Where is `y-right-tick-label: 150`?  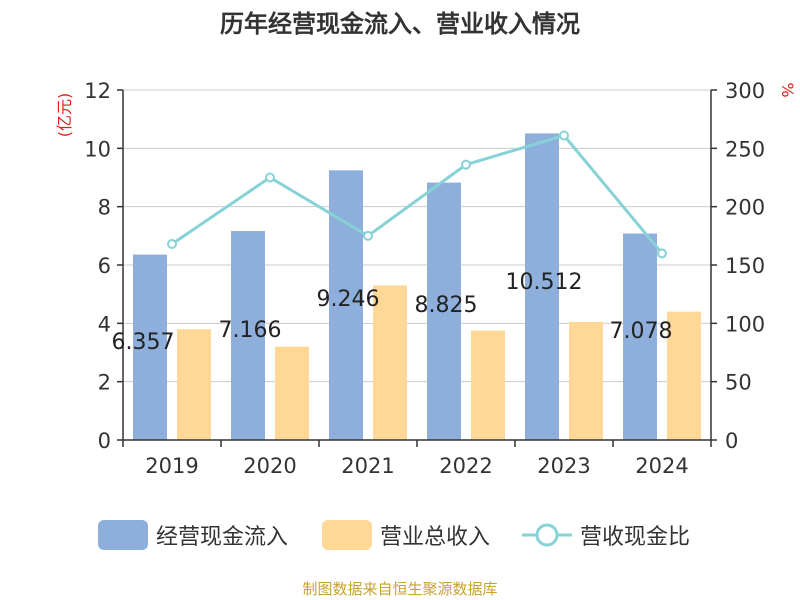 y-right-tick-label: 150 is located at coordinates (745, 266).